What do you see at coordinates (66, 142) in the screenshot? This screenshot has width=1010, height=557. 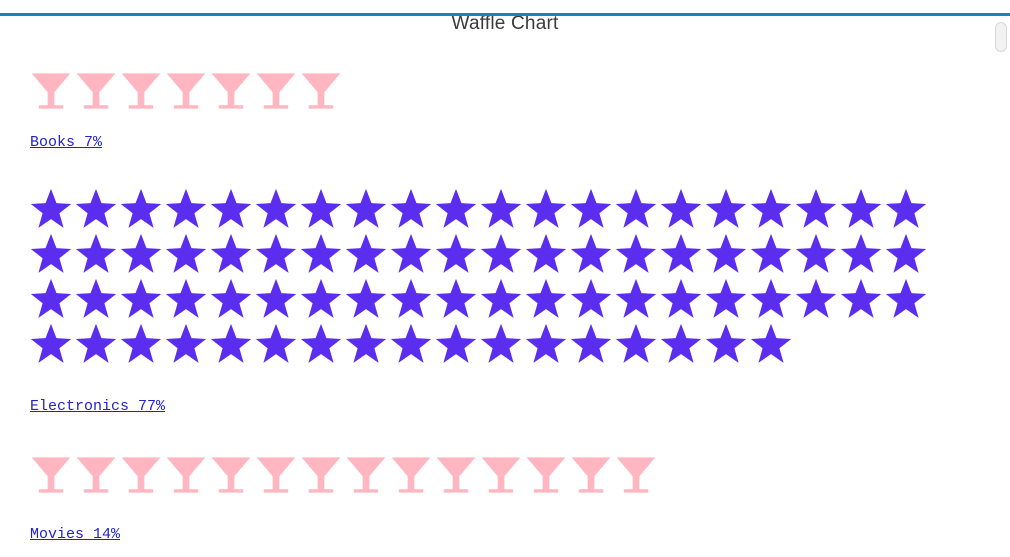 I see `category-label-books: Books 7%` at bounding box center [66, 142].